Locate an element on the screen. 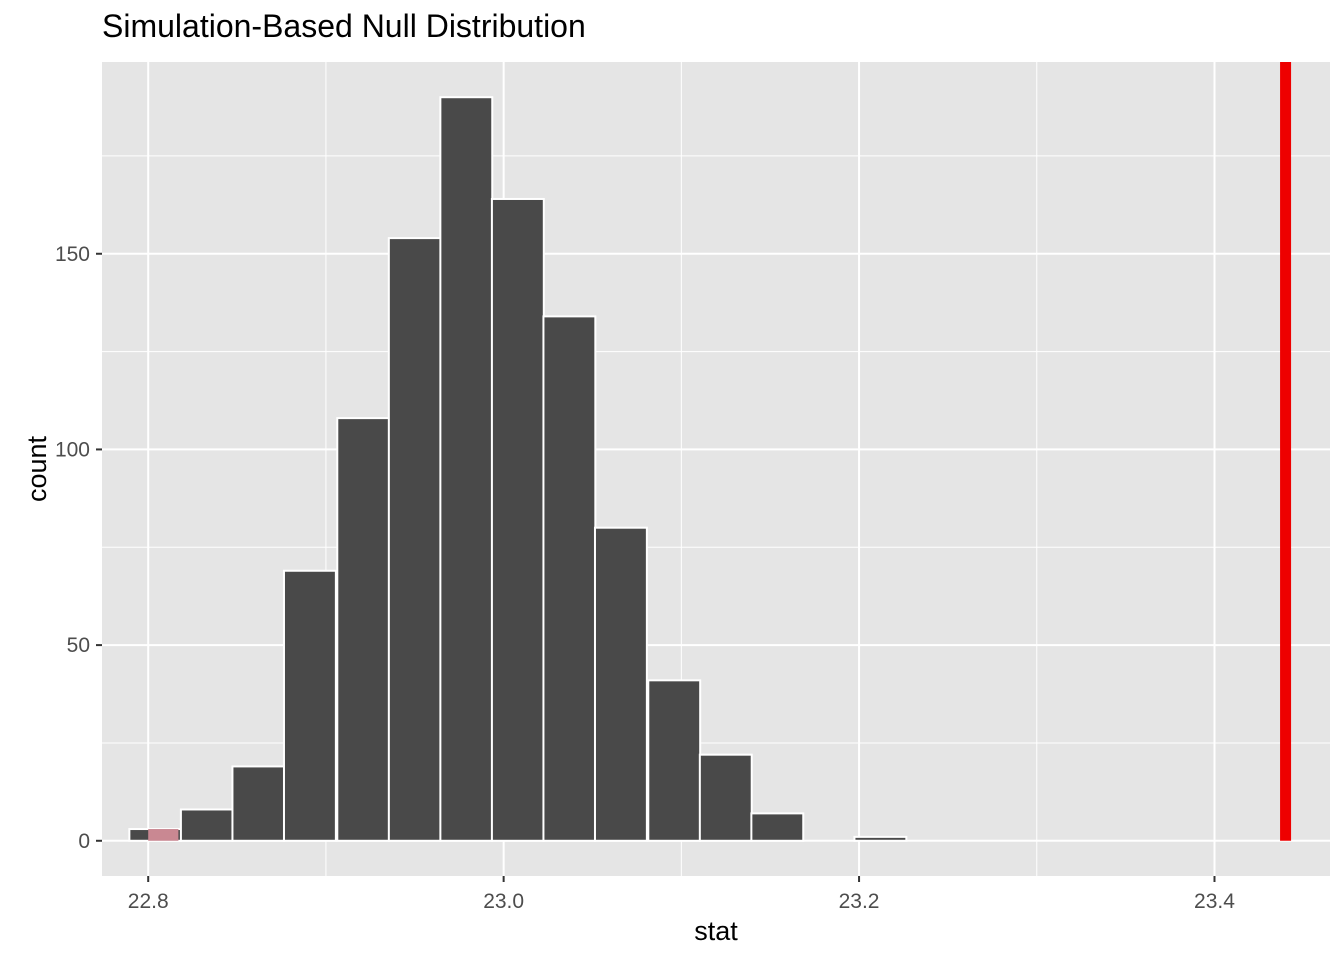 The image size is (1344, 960). x-tick-label: 22.8 is located at coordinates (148, 901).